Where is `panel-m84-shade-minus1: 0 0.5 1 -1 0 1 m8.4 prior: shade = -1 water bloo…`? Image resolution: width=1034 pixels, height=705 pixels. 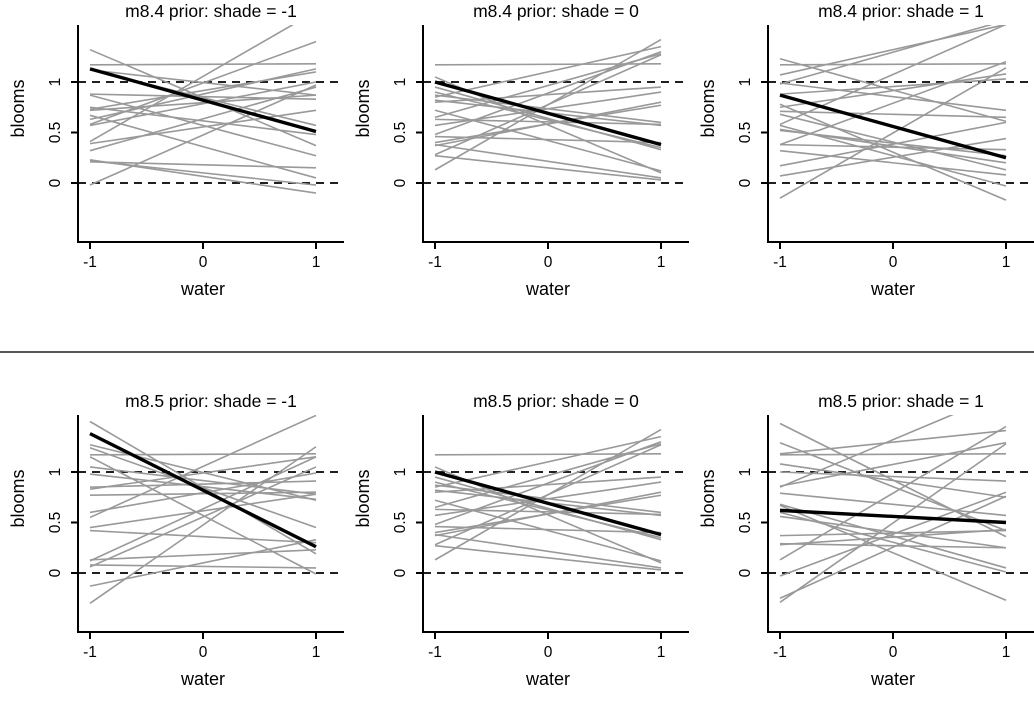 panel-m84-shade-minus1: 0 0.5 1 -1 0 1 m8.4 prior: shade = -1 water bloo… is located at coordinates (172, 155).